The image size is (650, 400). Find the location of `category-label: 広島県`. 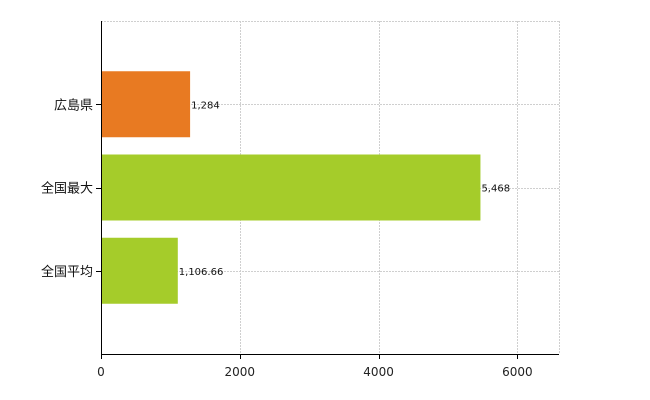

category-label: 広島県 is located at coordinates (73, 105).